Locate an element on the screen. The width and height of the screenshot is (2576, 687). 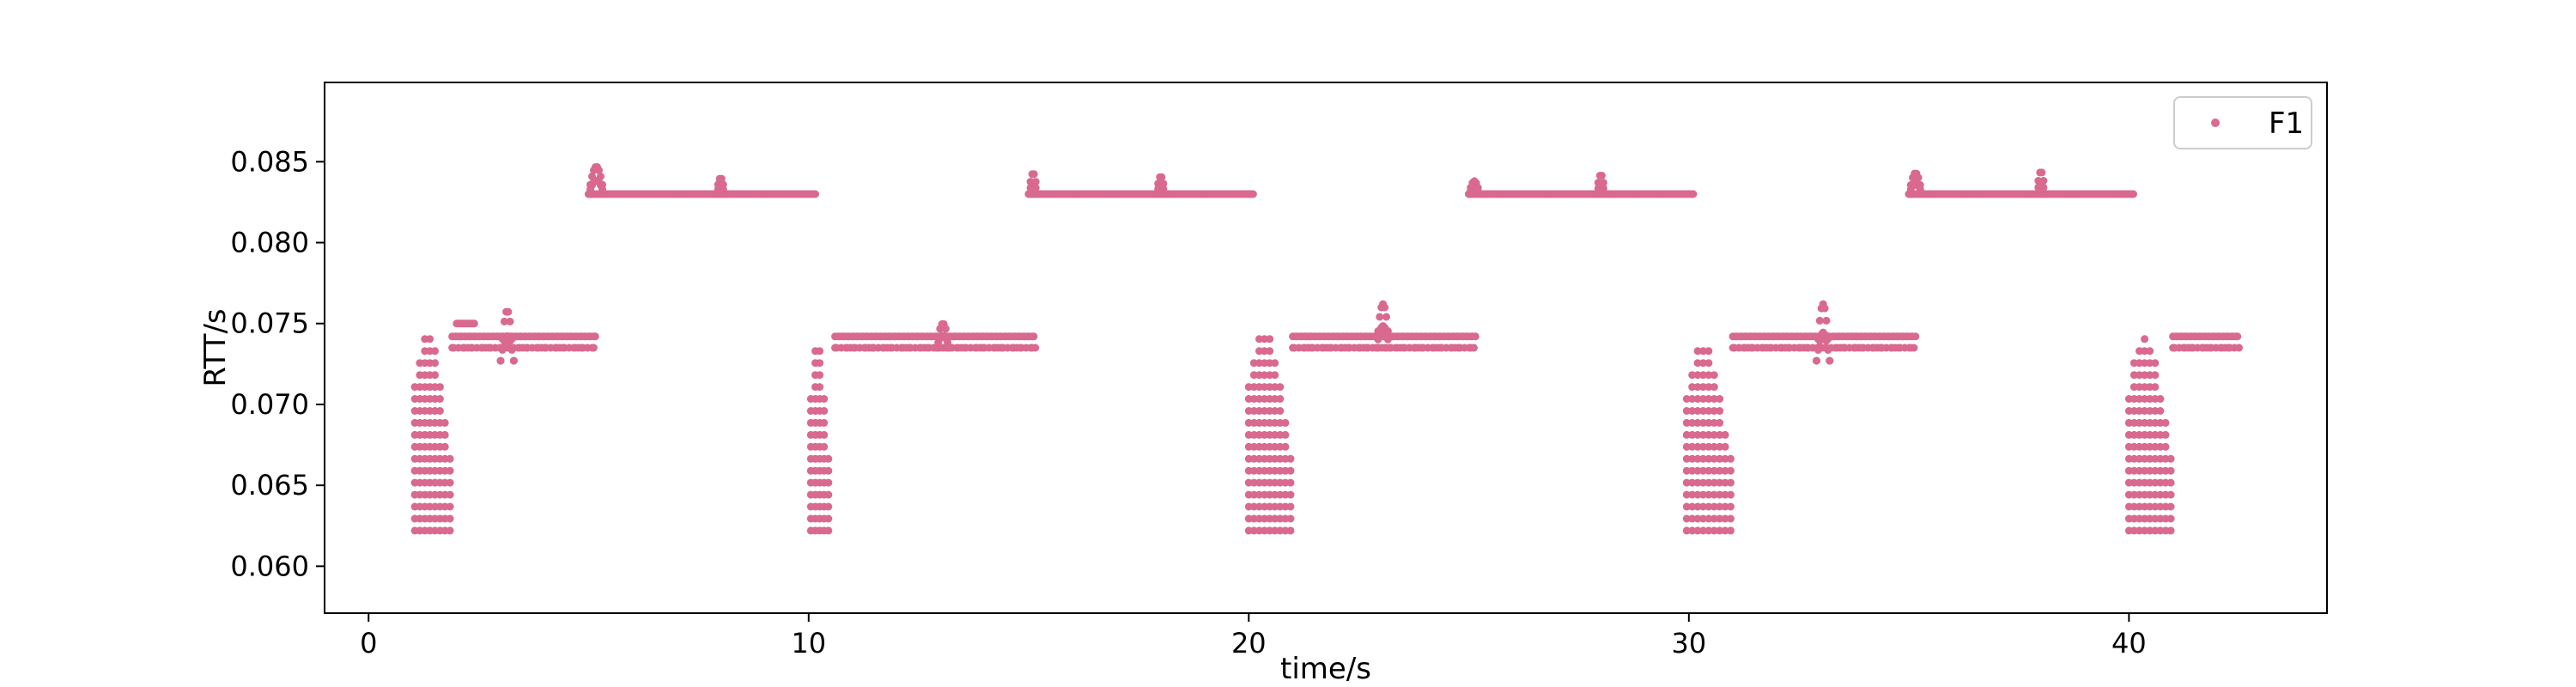
x-tick-label: 30 is located at coordinates (1689, 643).